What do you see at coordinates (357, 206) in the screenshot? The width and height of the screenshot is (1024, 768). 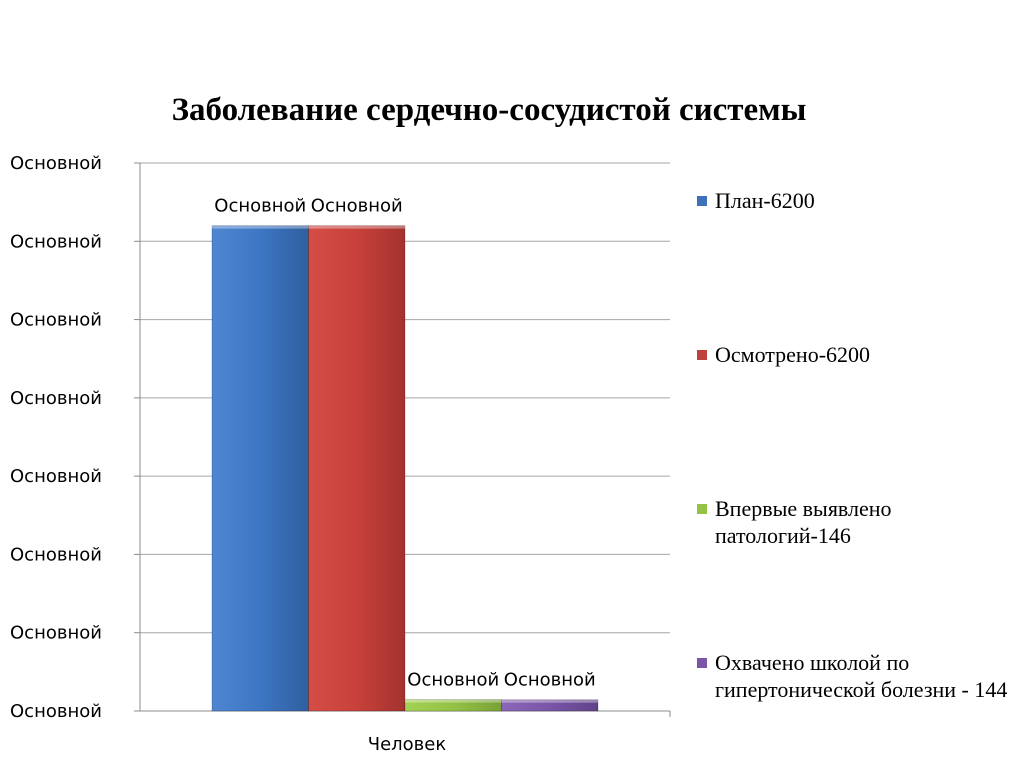 I see `data-label-series-2: Основной` at bounding box center [357, 206].